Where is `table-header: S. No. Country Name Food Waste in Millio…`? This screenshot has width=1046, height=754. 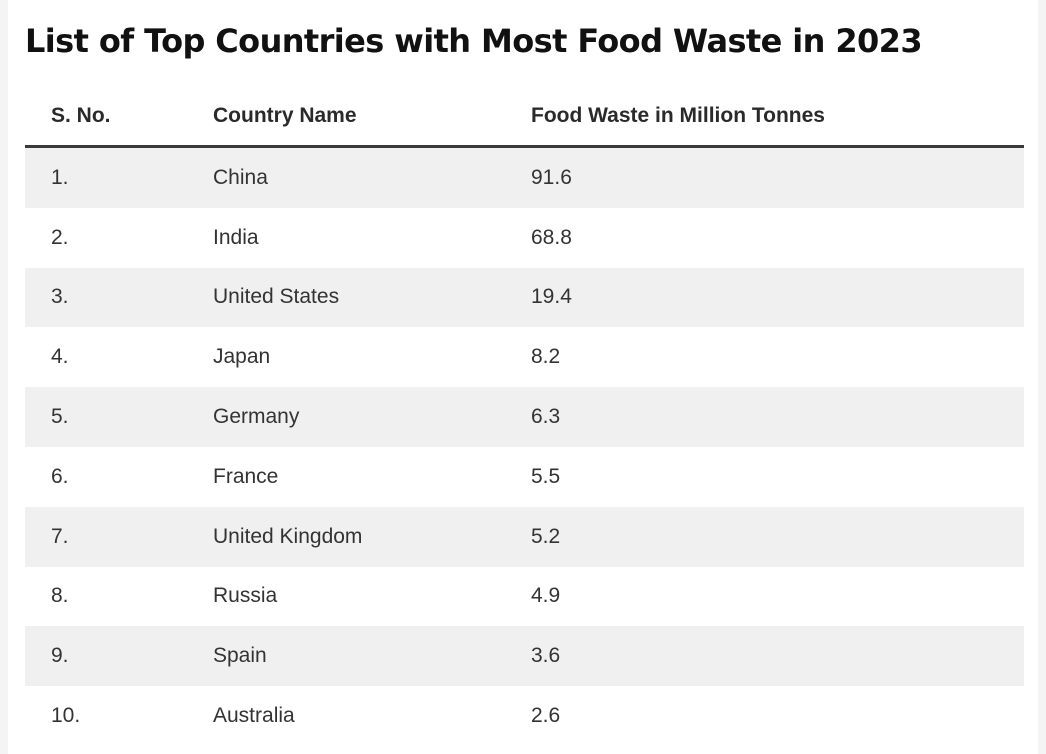
table-header: S. No. Country Name Food Waste in Millio… is located at coordinates (524, 117).